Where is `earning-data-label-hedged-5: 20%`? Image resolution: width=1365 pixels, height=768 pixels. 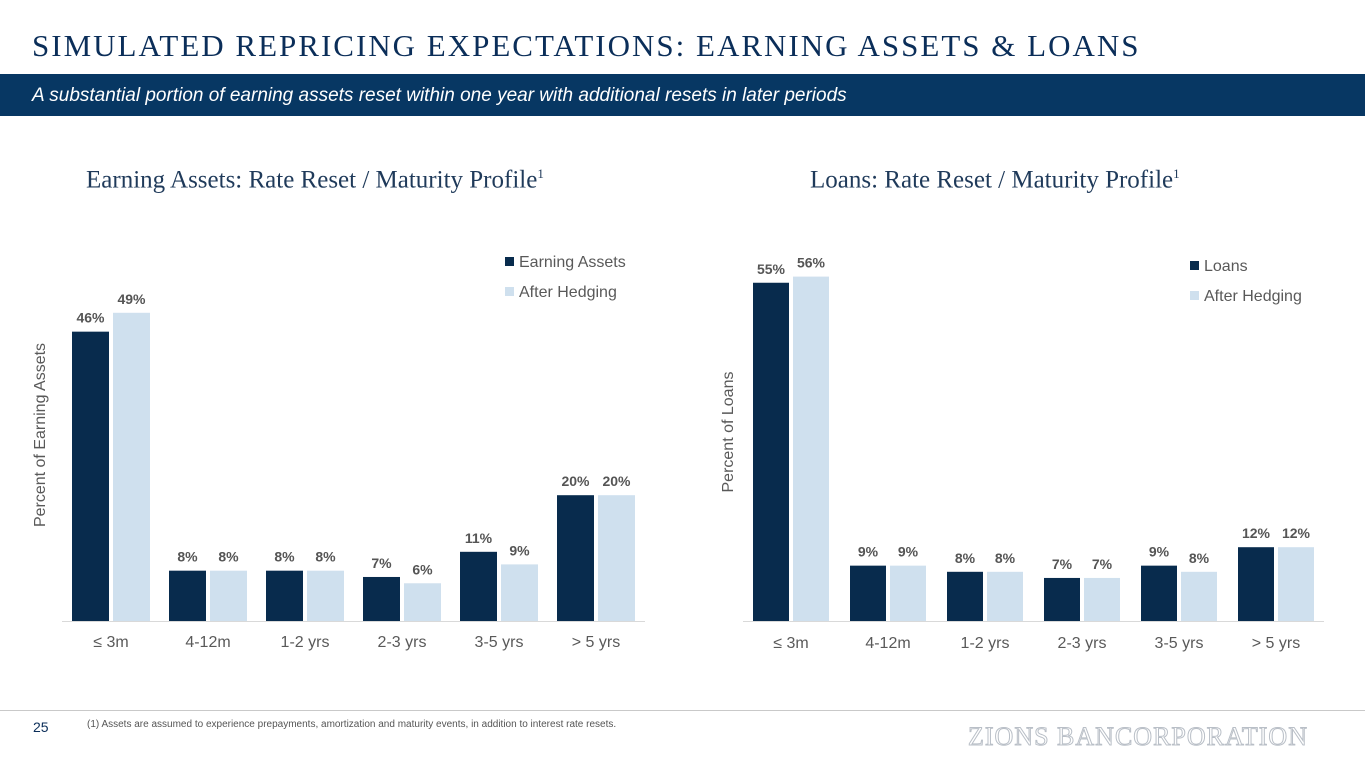
earning-data-label-hedged-5: 20% is located at coordinates (616, 481).